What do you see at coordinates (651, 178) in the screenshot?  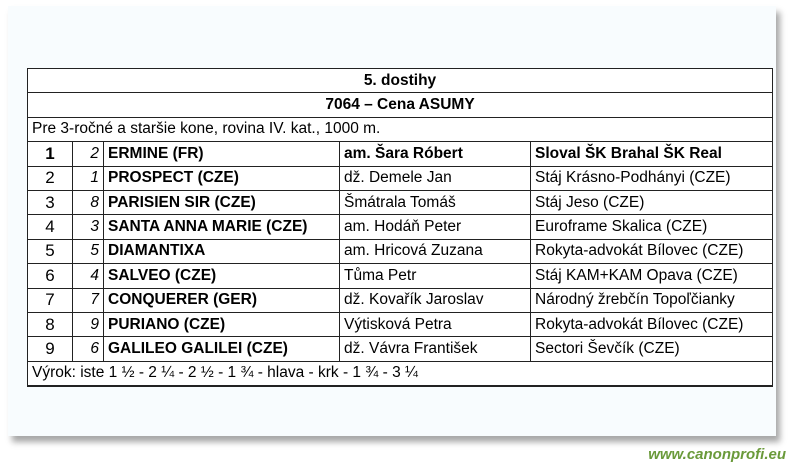 I see `owner-cell: Stáj Krásno-Podhányi (CZE)` at bounding box center [651, 178].